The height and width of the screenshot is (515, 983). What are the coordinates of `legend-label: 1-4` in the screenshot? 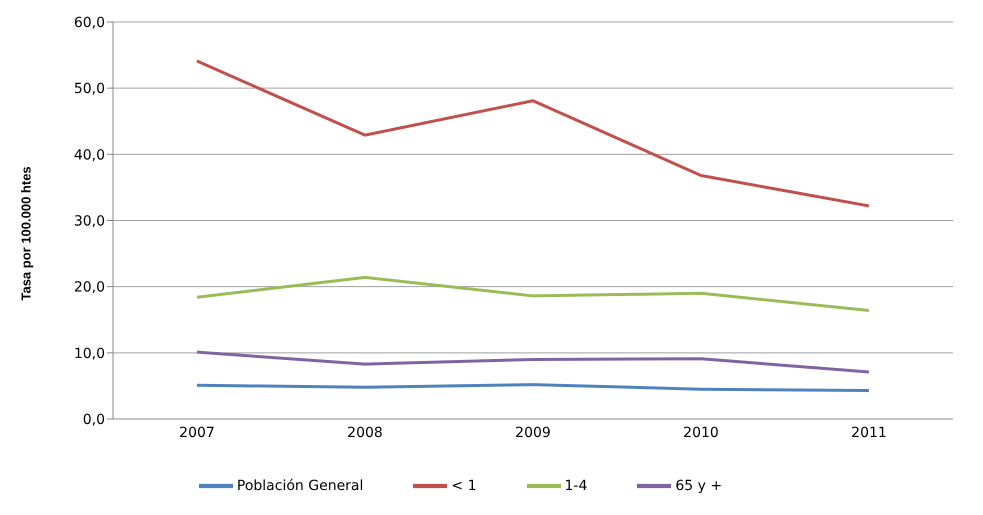 It's located at (576, 486).